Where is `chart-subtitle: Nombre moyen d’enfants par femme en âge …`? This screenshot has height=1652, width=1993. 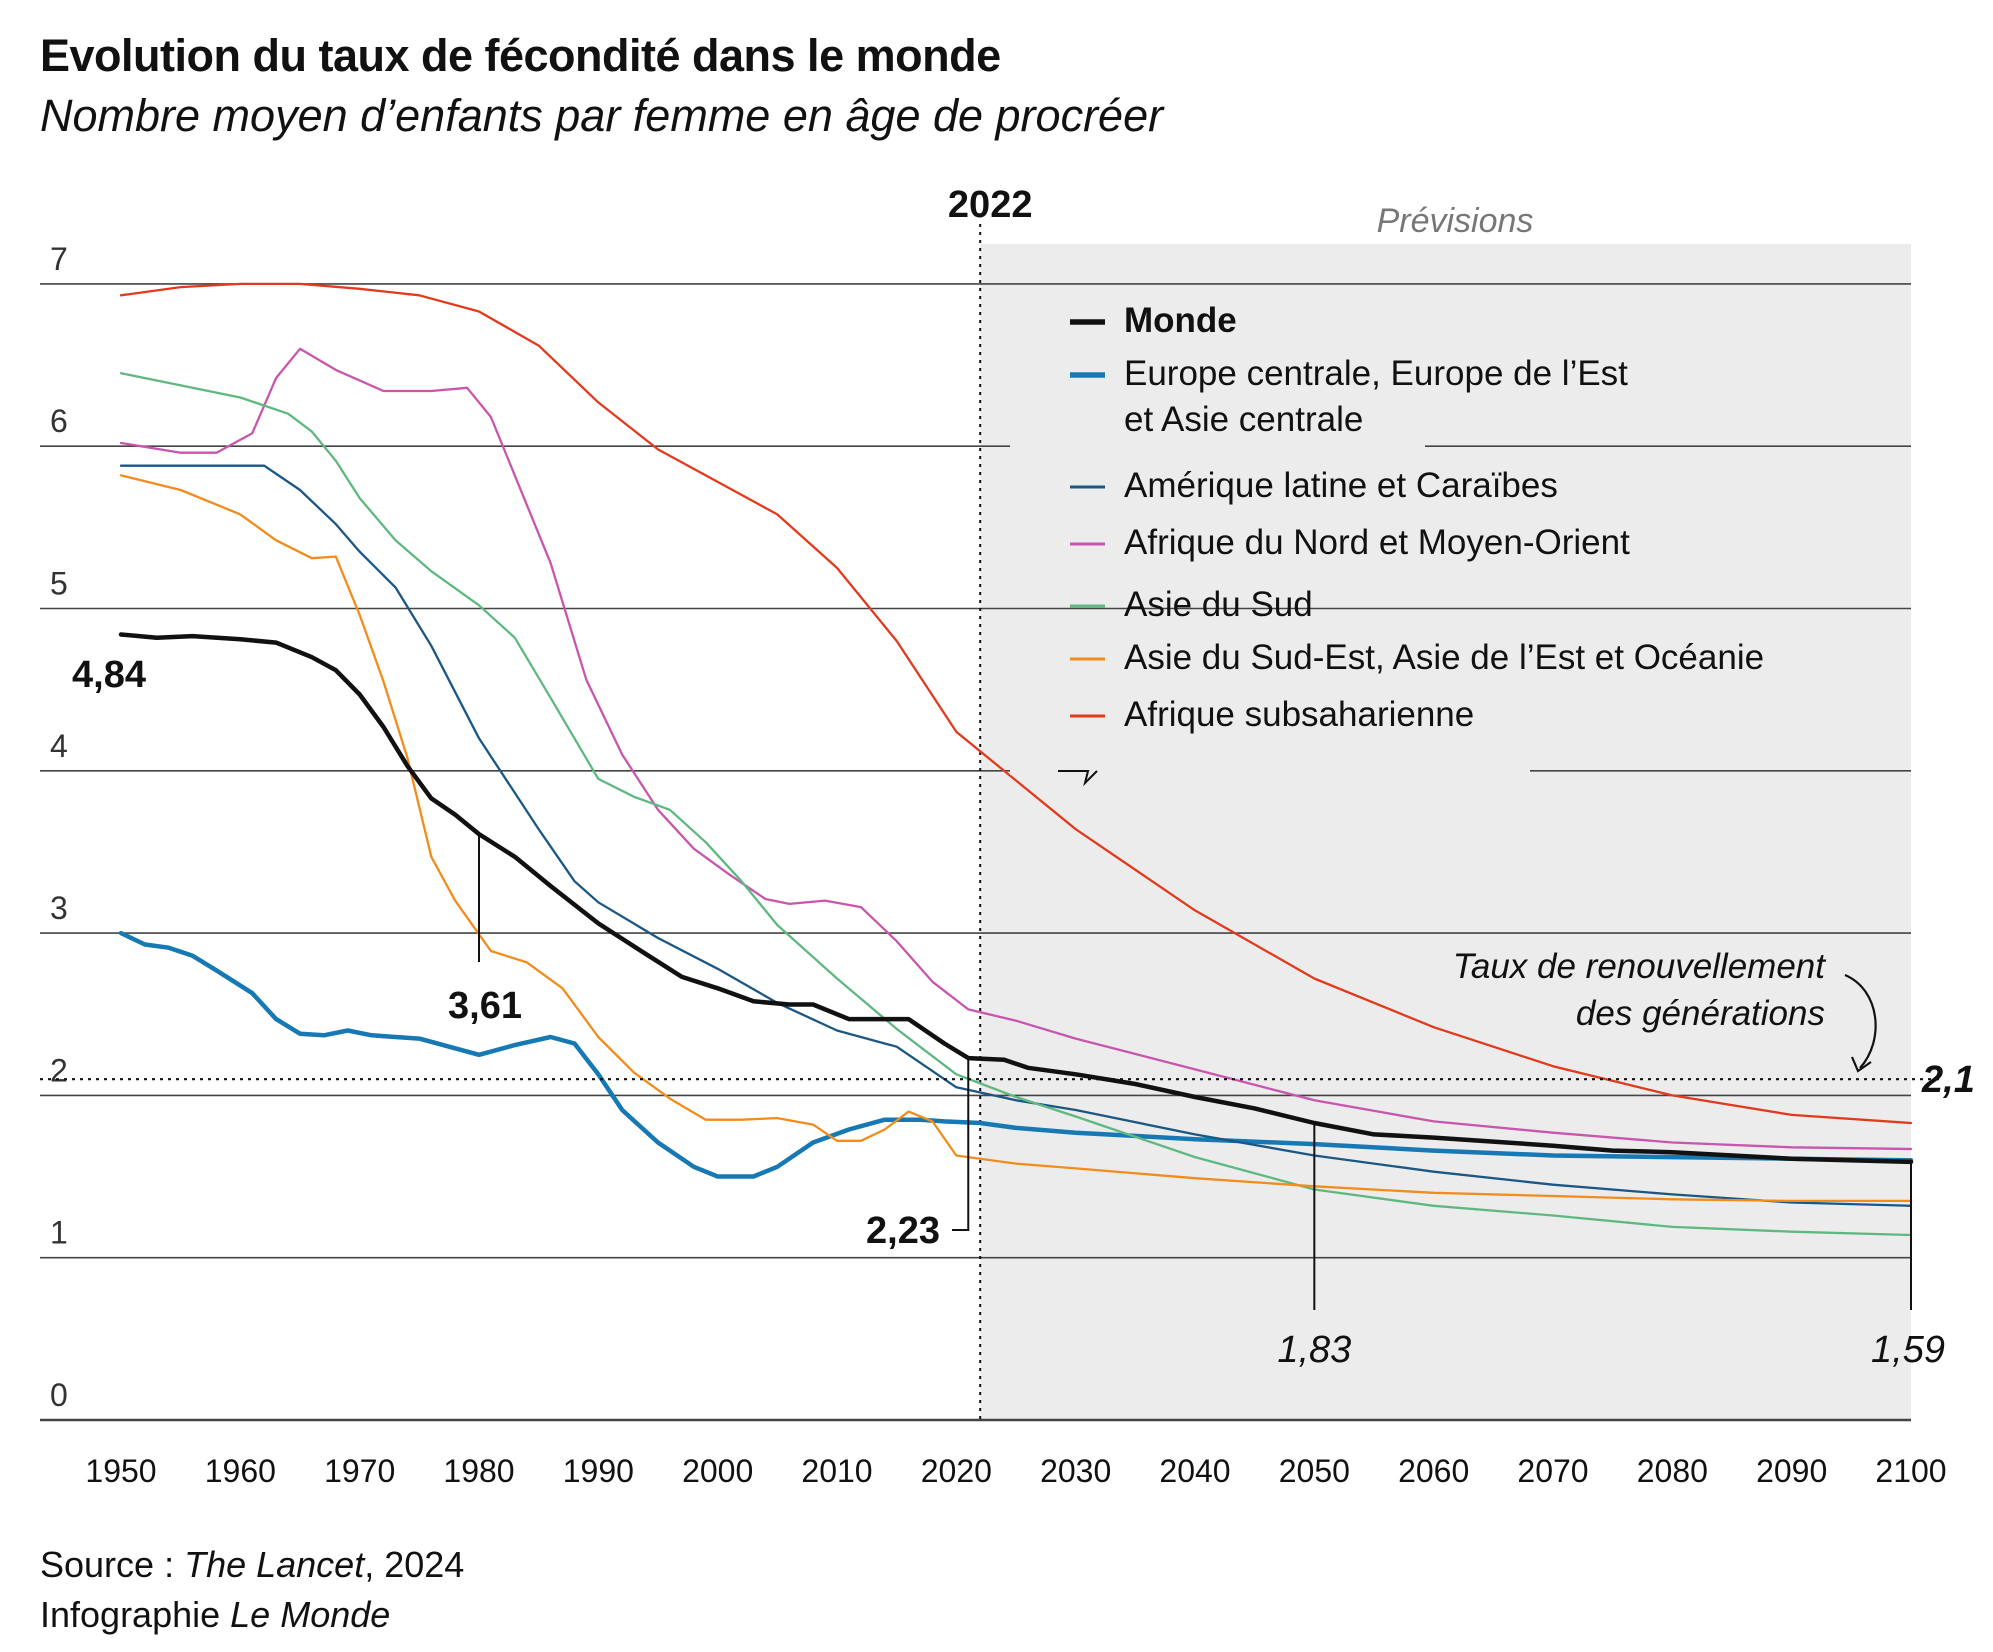 chart-subtitle: Nombre moyen d’enfants par femme en âge … is located at coordinates (602, 115).